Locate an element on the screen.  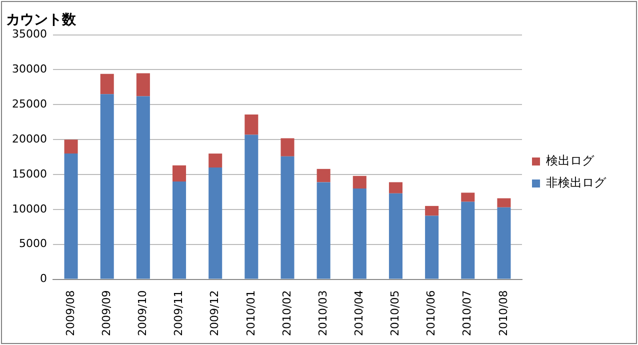
x-tick-label: 2010/03 is located at coordinates (323, 313).